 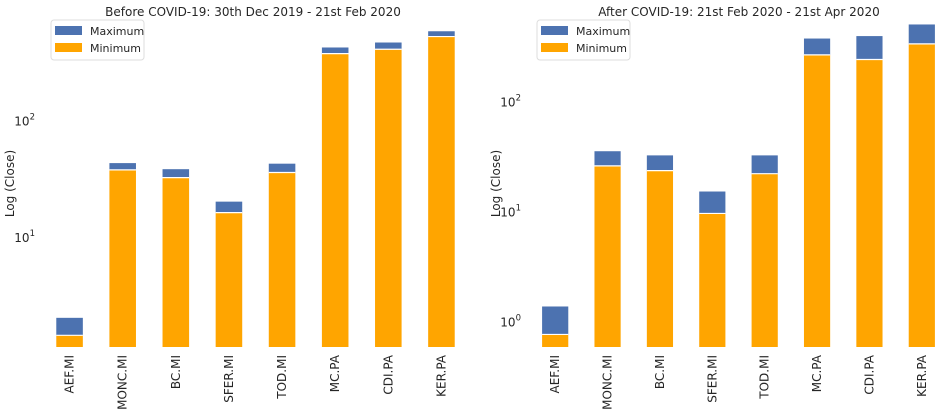 What do you see at coordinates (510, 322) in the screenshot?
I see `y-tick-label: 10⁰` at bounding box center [510, 322].